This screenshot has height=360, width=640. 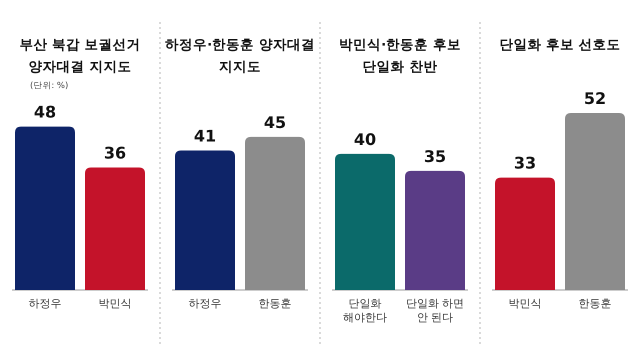 What do you see at coordinates (435, 310) in the screenshot?
I see `x-tick-label: 단일화 하면 안 된다` at bounding box center [435, 310].